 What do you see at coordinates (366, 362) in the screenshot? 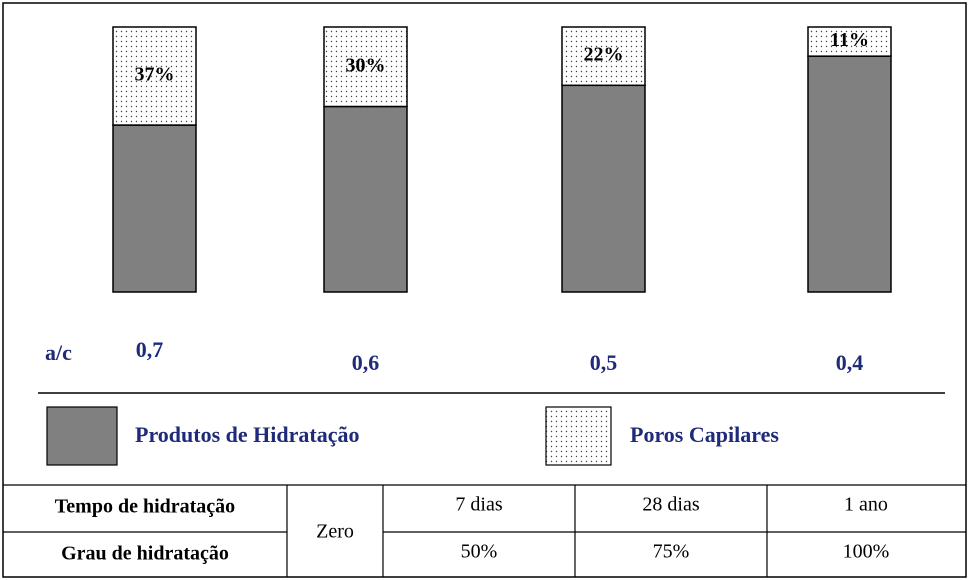
I see `x-tick-label: 0,6` at bounding box center [366, 362].